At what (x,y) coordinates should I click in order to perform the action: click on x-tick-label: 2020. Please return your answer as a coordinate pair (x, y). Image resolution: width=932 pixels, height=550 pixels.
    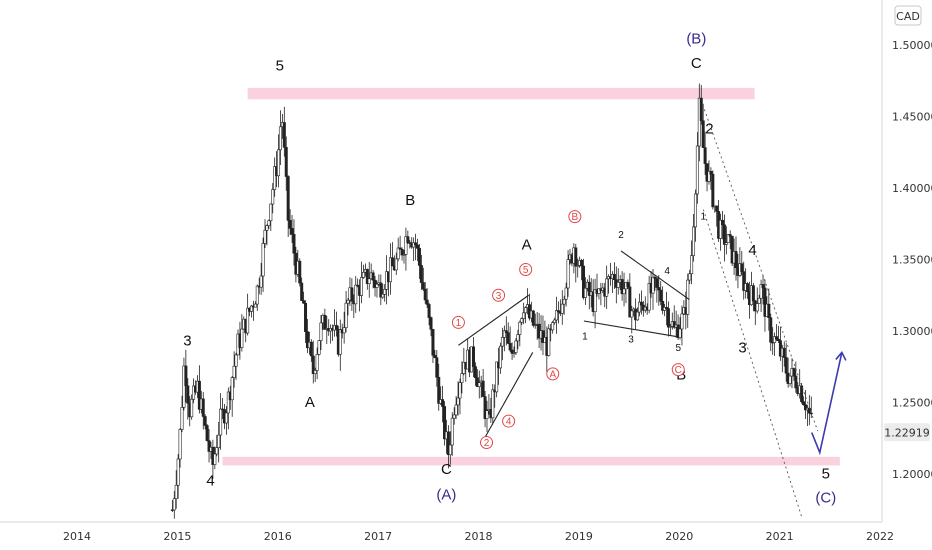
    Looking at the image, I should click on (679, 536).